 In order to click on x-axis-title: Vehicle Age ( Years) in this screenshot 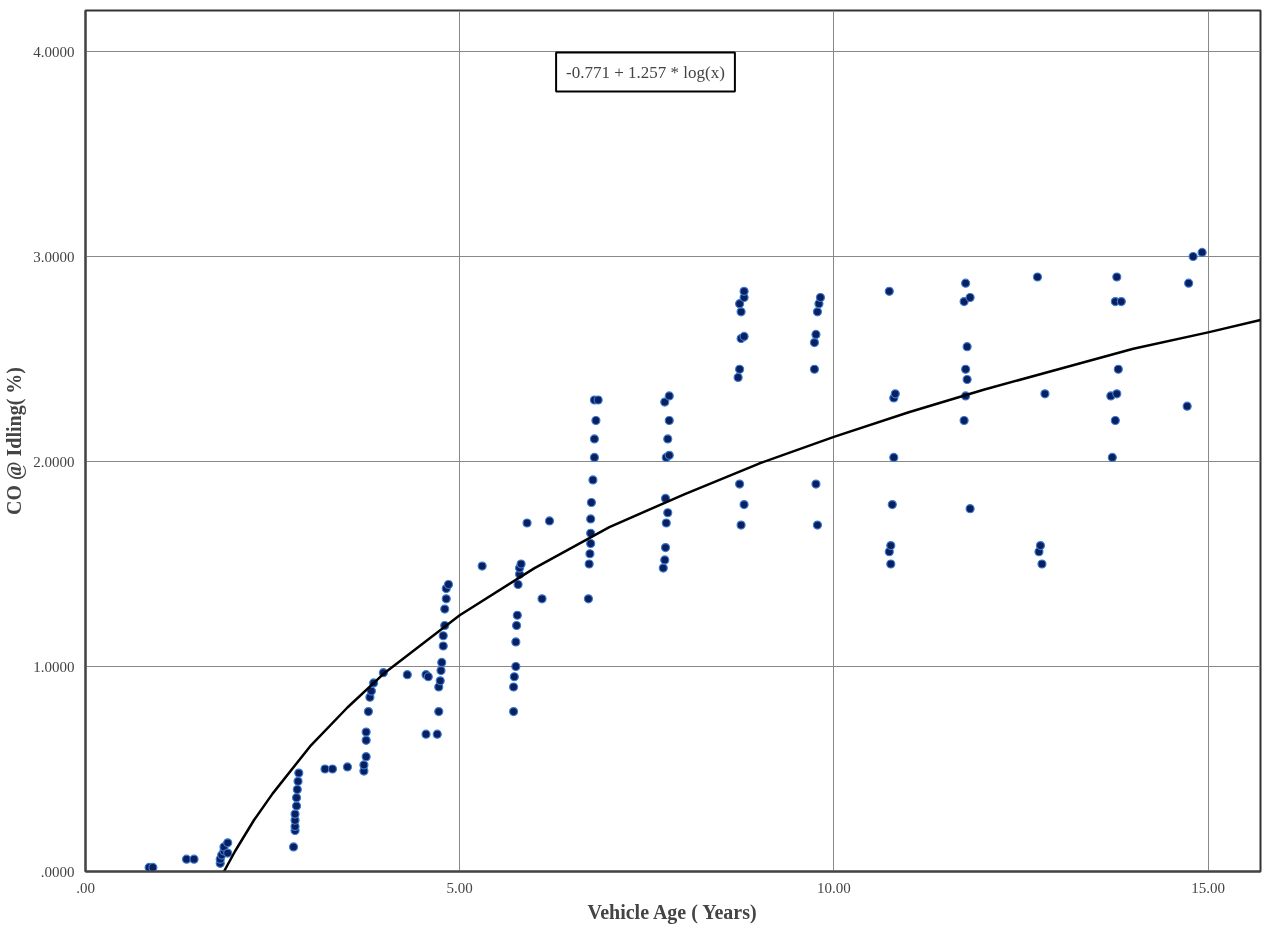, I will do `click(672, 912)`.